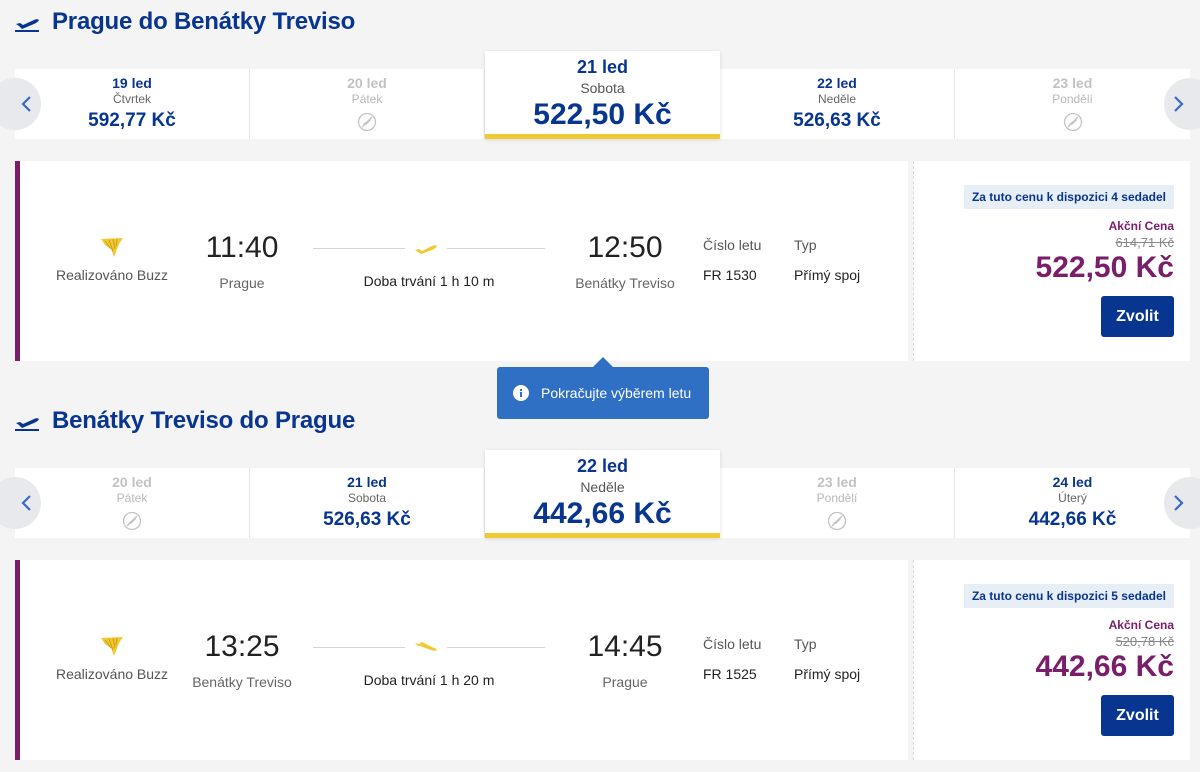 This screenshot has height=772, width=1200. What do you see at coordinates (1137, 715) in the screenshot?
I see `inbound-select-button: Zvolit` at bounding box center [1137, 715].